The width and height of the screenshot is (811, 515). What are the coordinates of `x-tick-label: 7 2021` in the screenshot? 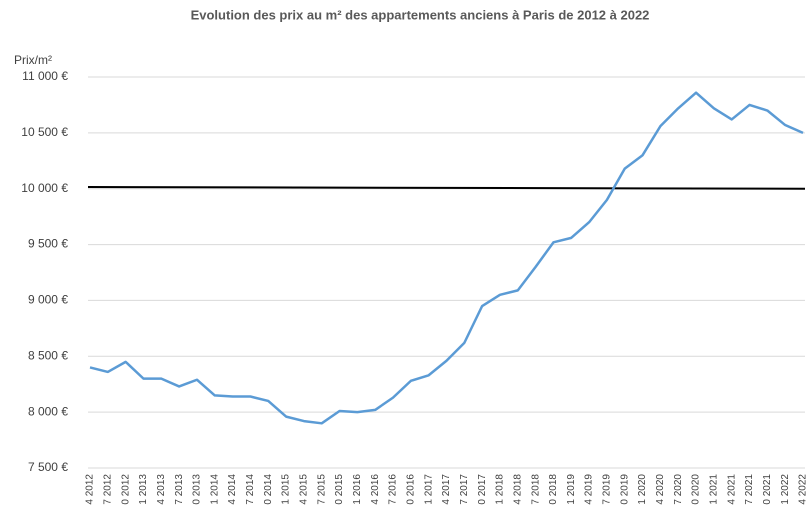 It's located at (749, 489).